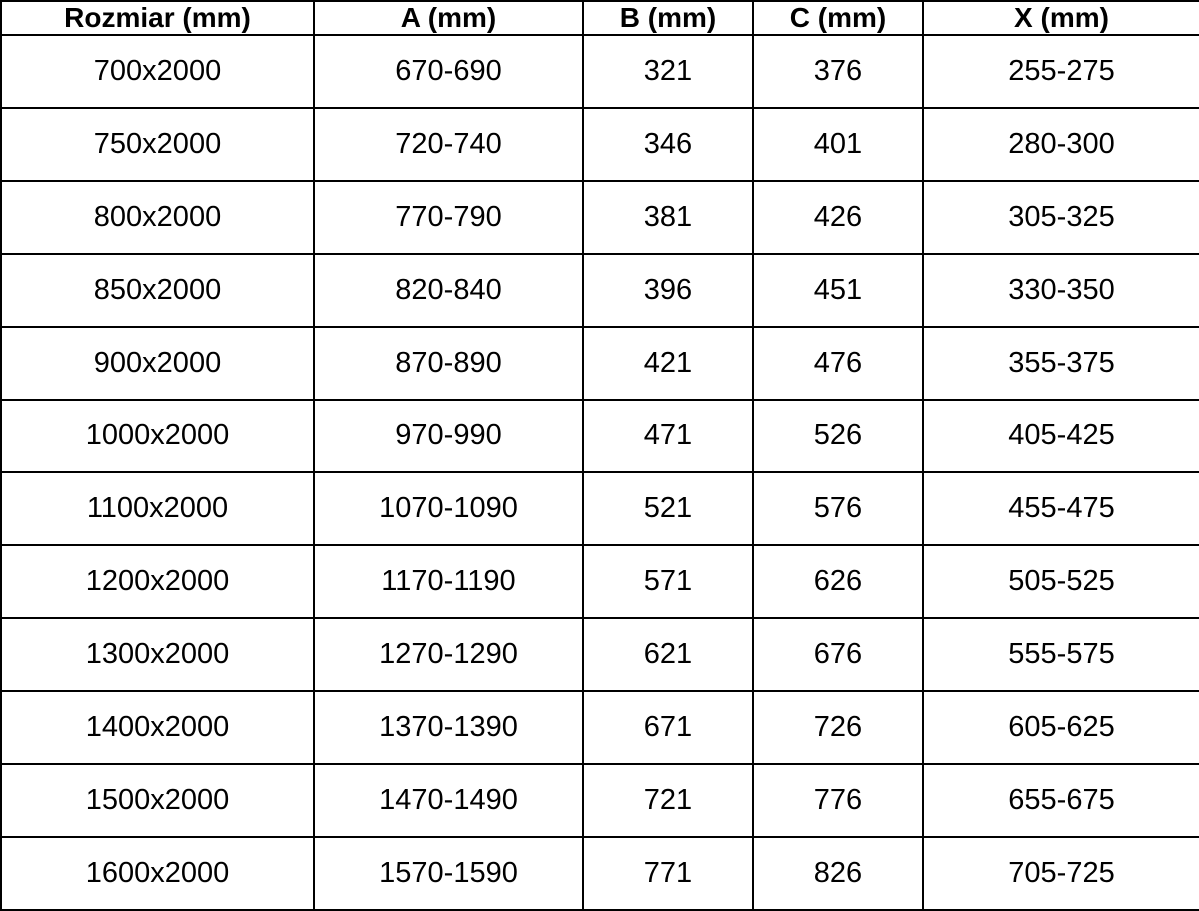 This screenshot has width=1199, height=911. I want to click on table-cell: 970-990, so click(448, 436).